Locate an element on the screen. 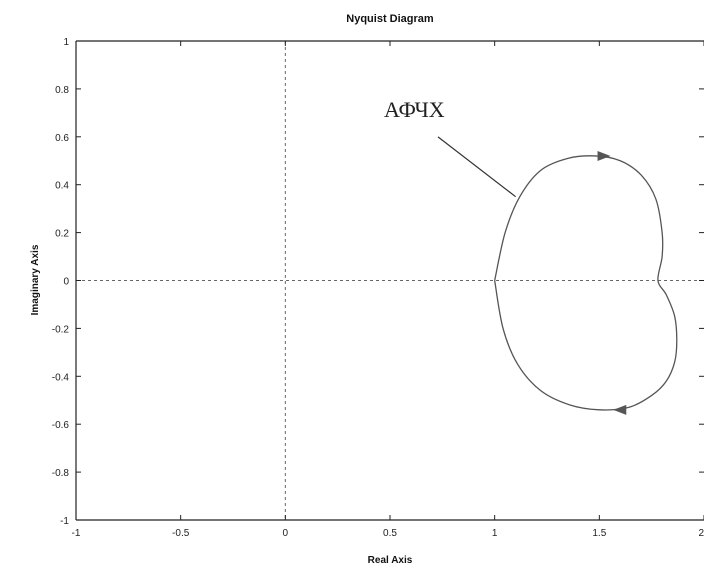 This screenshot has height=572, width=704. y-tick-label: -0.4 is located at coordinates (61, 377).